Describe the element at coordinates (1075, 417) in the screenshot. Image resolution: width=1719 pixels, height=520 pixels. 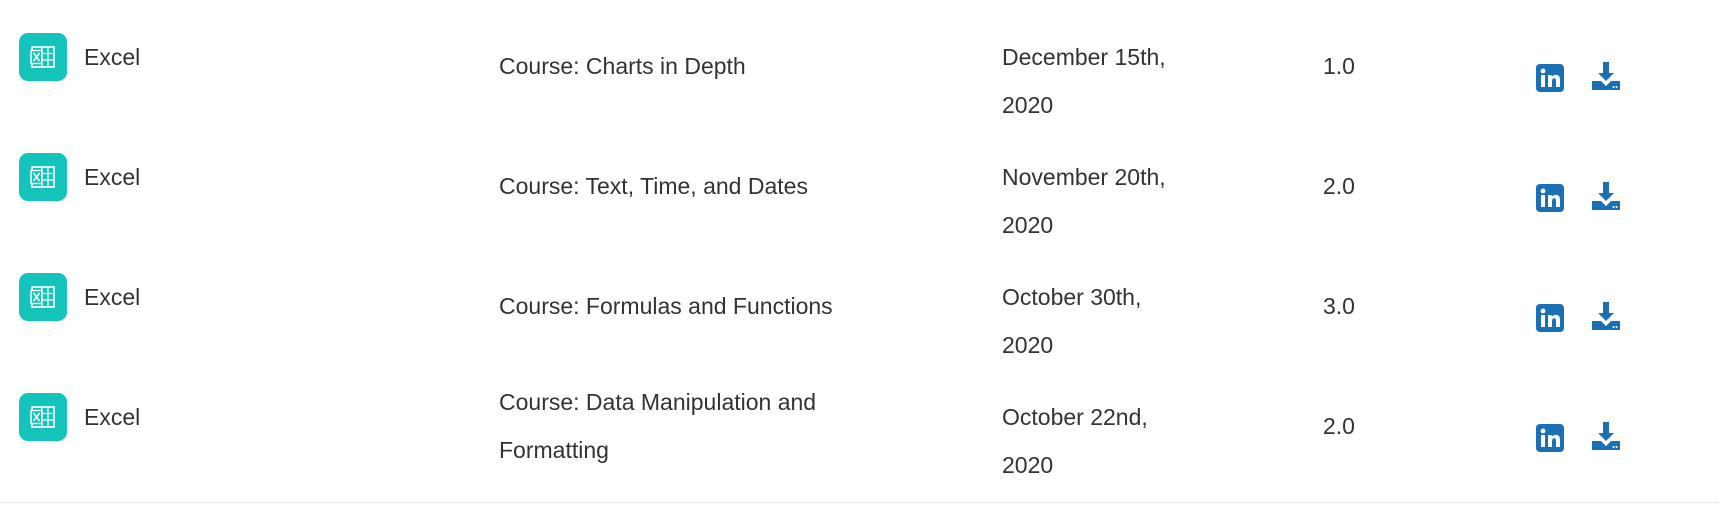
I see `date-line: October 22nd,` at that location.